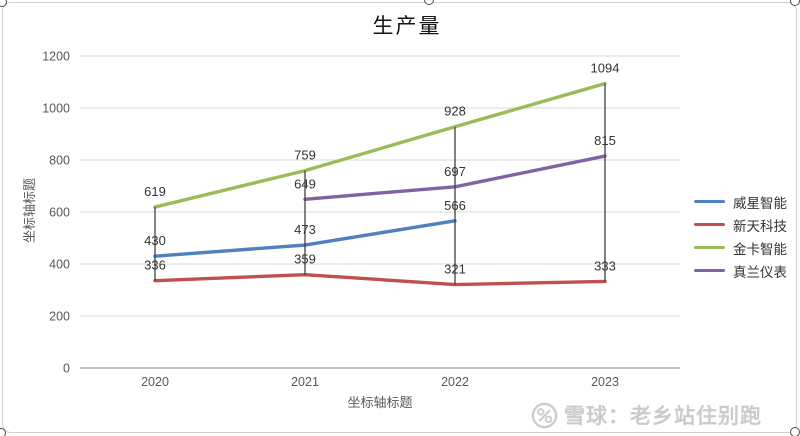  Describe the element at coordinates (305, 183) in the screenshot. I see `data-label: 649` at that location.